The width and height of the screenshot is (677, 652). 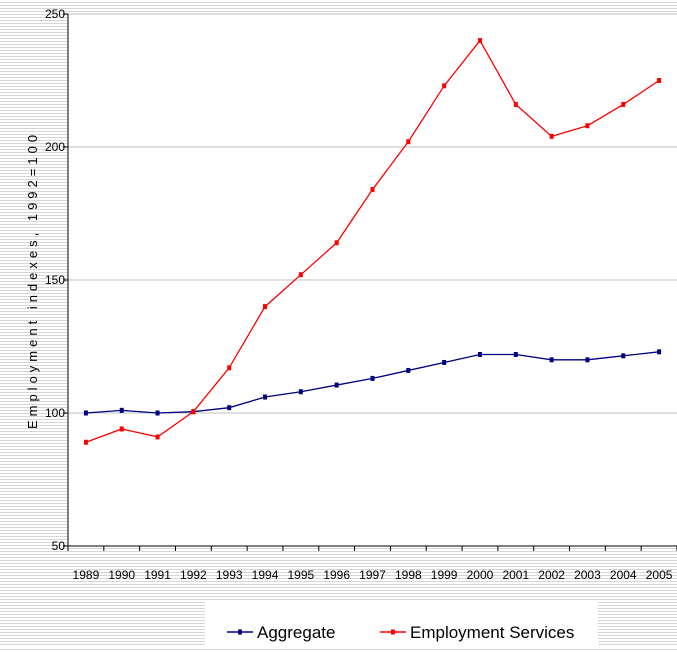 What do you see at coordinates (55, 14) in the screenshot?
I see `y-tick-label: 250` at bounding box center [55, 14].